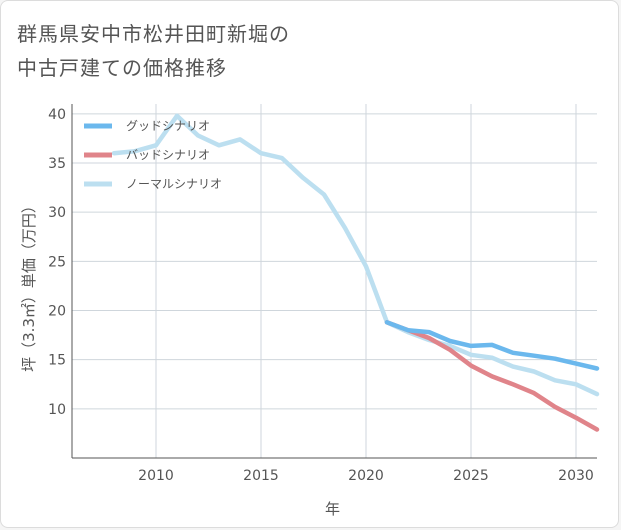 Image resolution: width=621 pixels, height=530 pixels. Describe the element at coordinates (57, 164) in the screenshot. I see `y-tick-label: 35` at that location.